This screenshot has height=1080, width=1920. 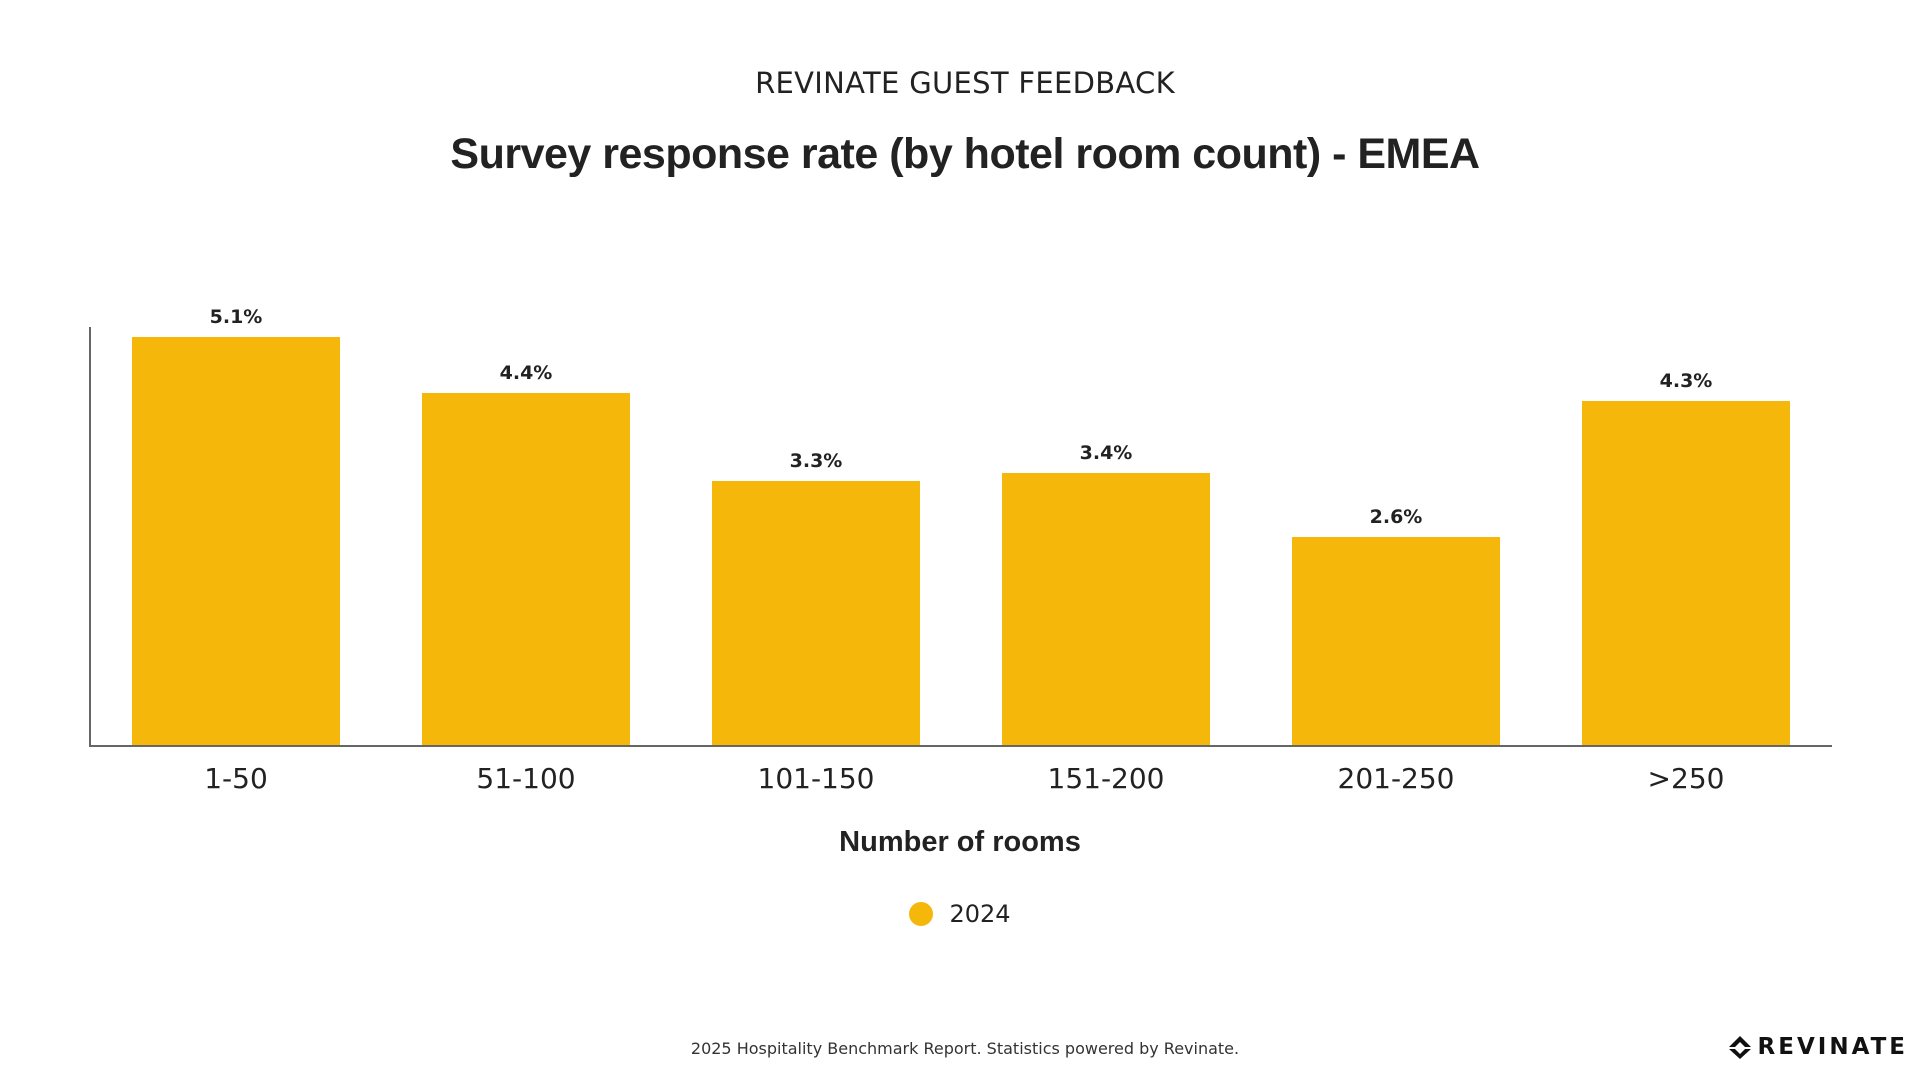 I want to click on x-tick-label-3: 101-150, so click(x=816, y=778).